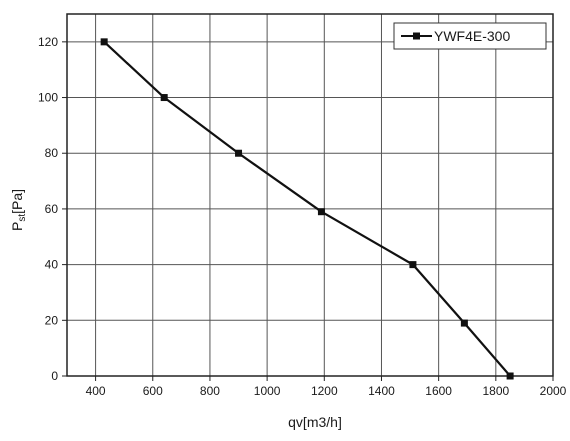  Describe the element at coordinates (48, 98) in the screenshot. I see `y-tick-label: 100` at that location.